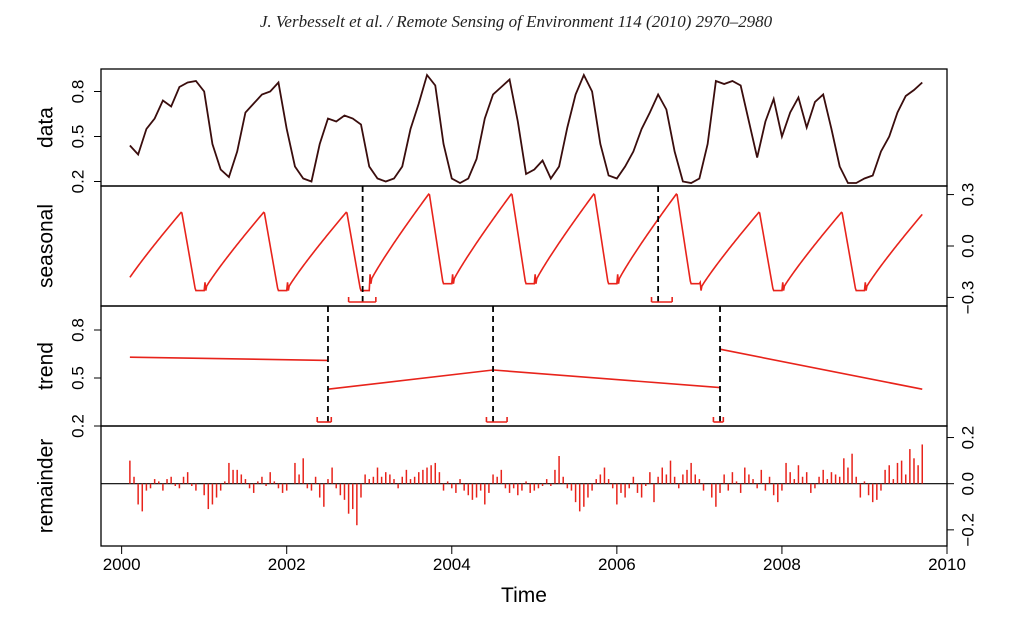  What do you see at coordinates (46, 127) in the screenshot?
I see `panel-ylabel: data` at bounding box center [46, 127].